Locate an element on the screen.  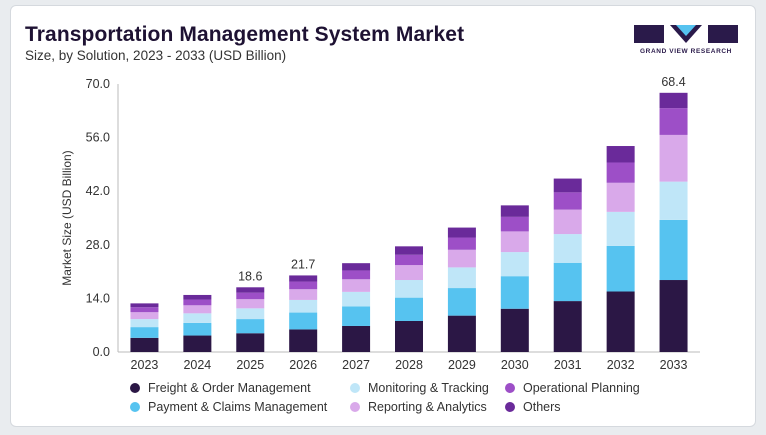
legend-item: Payment & Claims Management is located at coordinates (228, 407).